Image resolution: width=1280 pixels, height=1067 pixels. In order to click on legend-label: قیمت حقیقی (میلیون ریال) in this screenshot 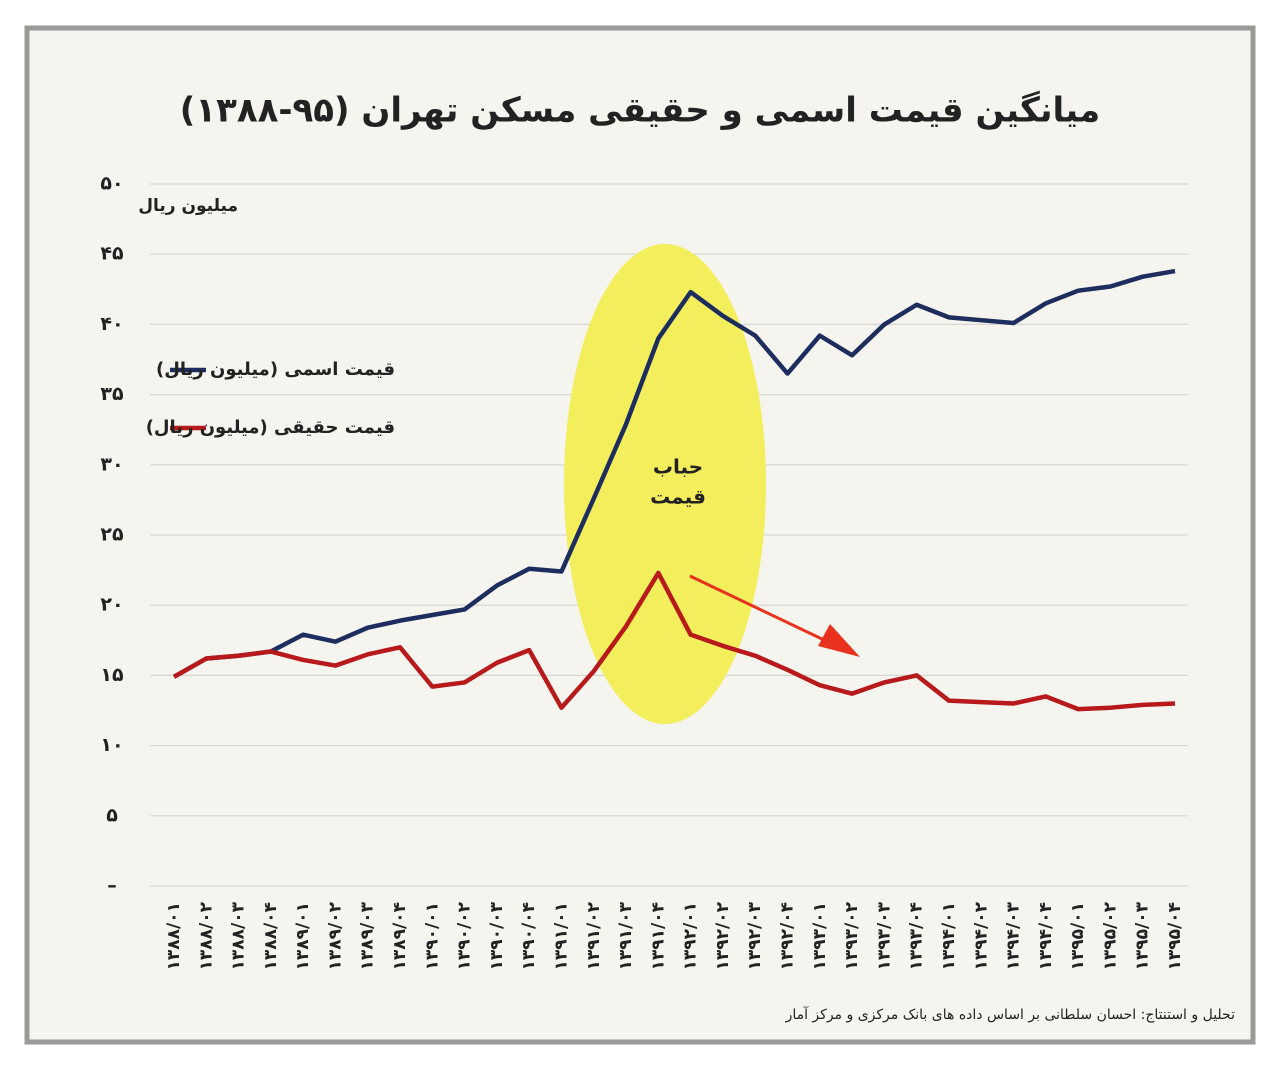, I will do `click(270, 427)`.